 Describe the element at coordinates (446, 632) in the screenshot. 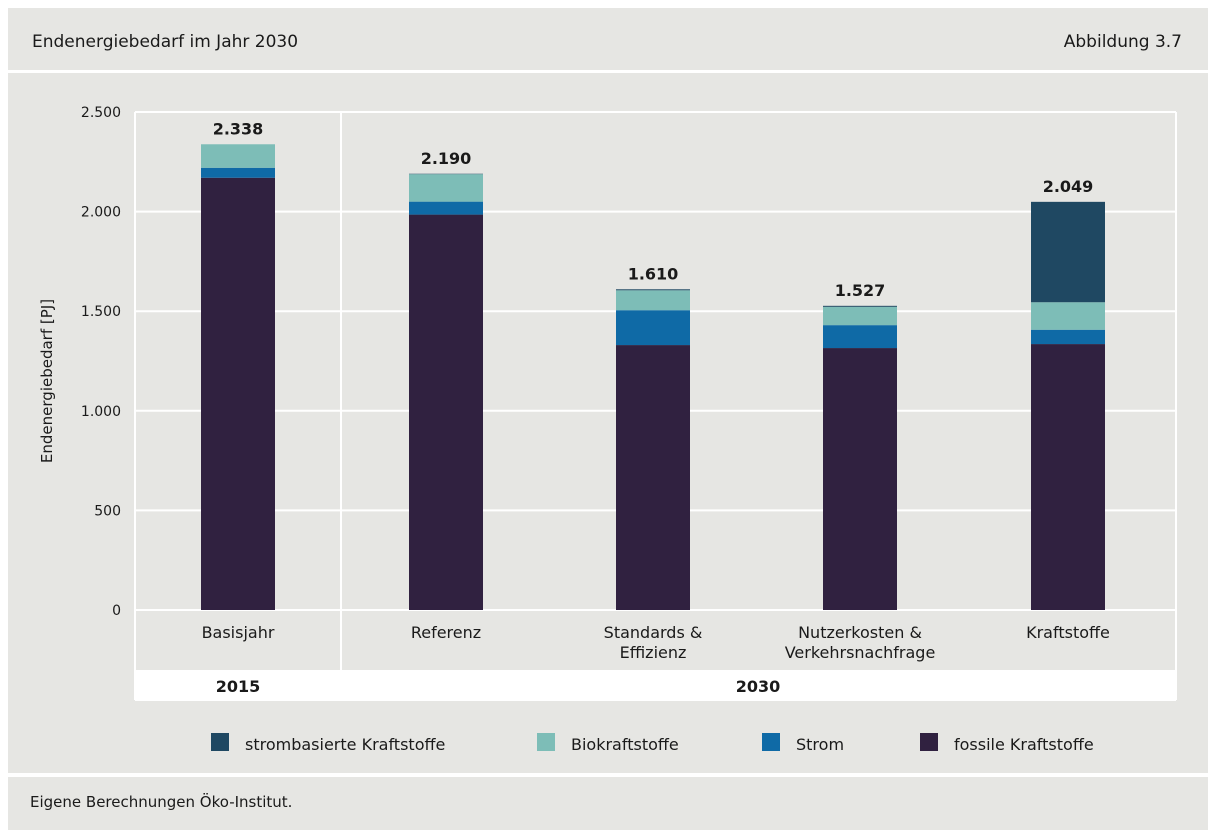

I see `x-category-label: Referenz` at that location.